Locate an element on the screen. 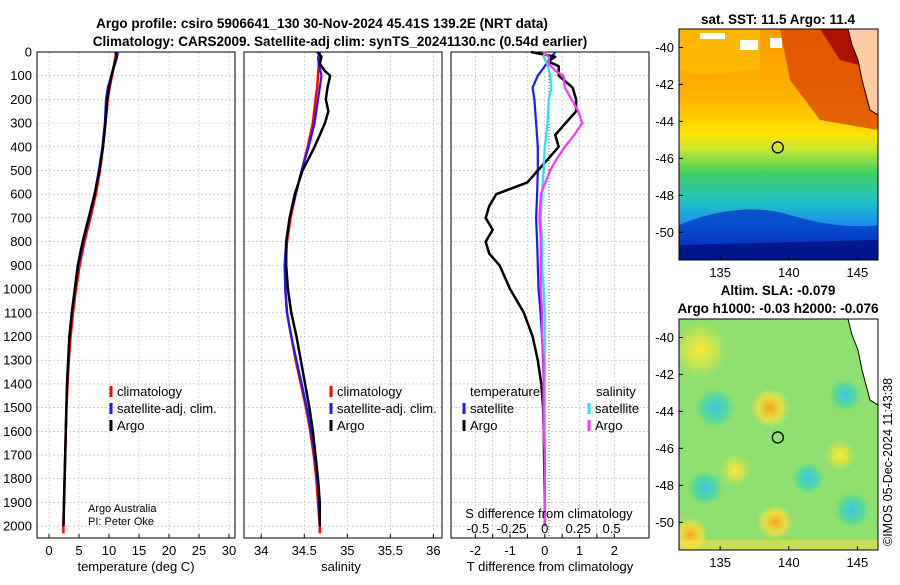 The height and width of the screenshot is (585, 900). depth-tick-label: 2000 is located at coordinates (17, 526).